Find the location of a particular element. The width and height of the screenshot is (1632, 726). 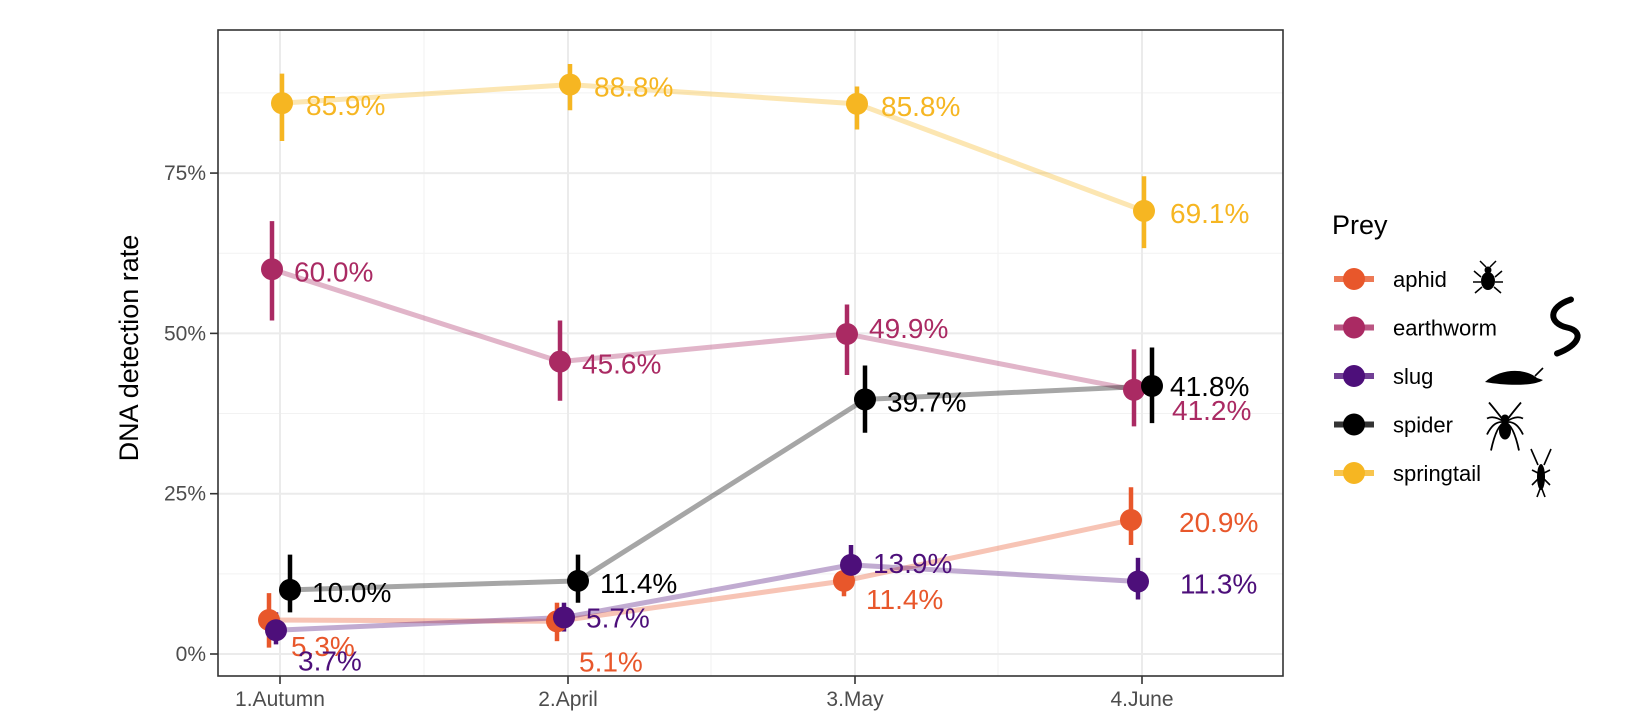

y-tick-label: 75% is located at coordinates (185, 173).